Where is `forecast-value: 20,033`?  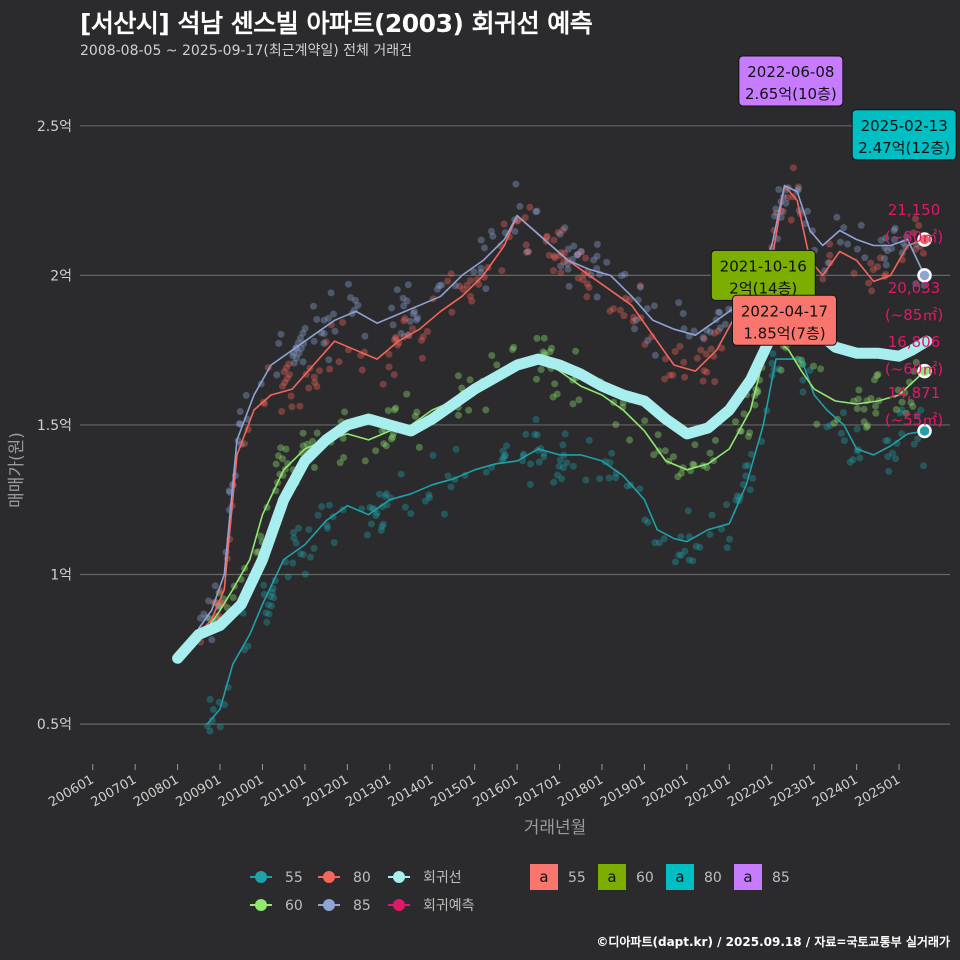 forecast-value: 20,033 is located at coordinates (914, 288).